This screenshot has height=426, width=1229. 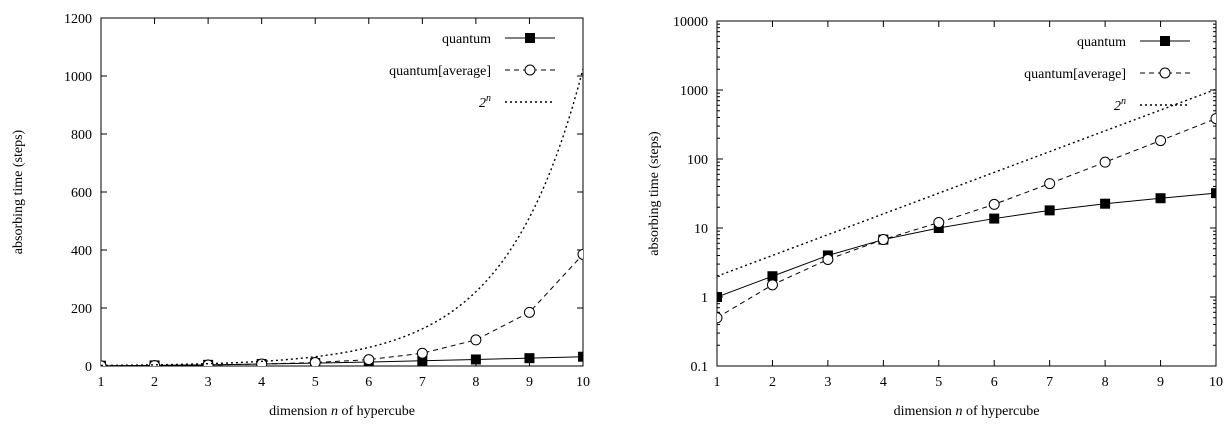 What do you see at coordinates (697, 160) in the screenshot?
I see `y-tick-label: 100` at bounding box center [697, 160].